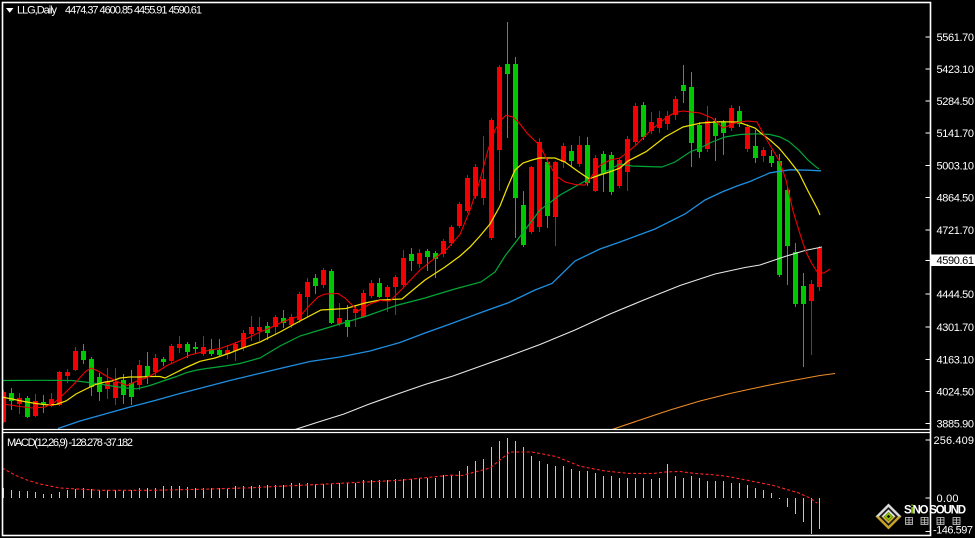  What do you see at coordinates (133, 11) in the screenshot?
I see `svg-text:4474.37 4600.85 4455.91 4590.6: 4474.37 4600.85 4455.91 4590.61` at bounding box center [133, 11].